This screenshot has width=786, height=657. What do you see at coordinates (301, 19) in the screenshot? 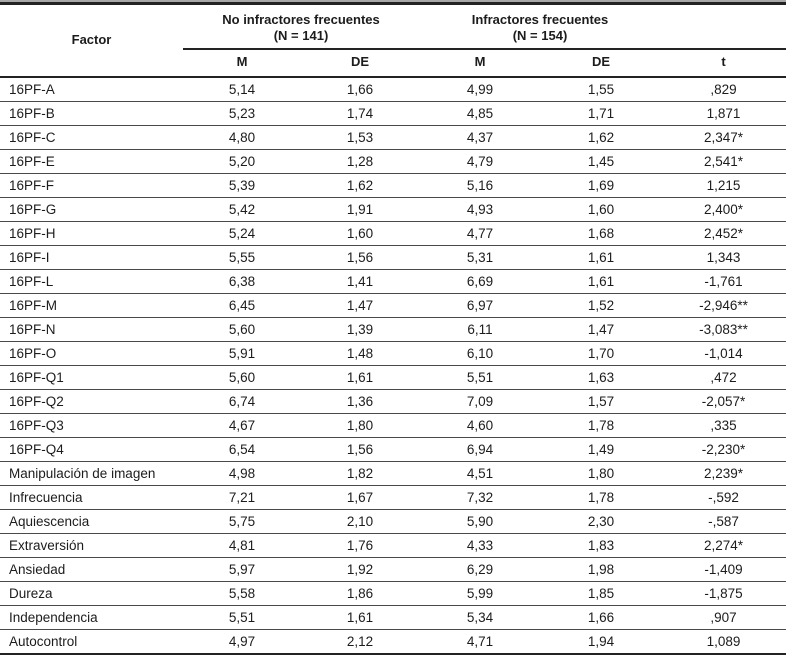
I see `group1-title: No infractores frecuentes` at bounding box center [301, 19].